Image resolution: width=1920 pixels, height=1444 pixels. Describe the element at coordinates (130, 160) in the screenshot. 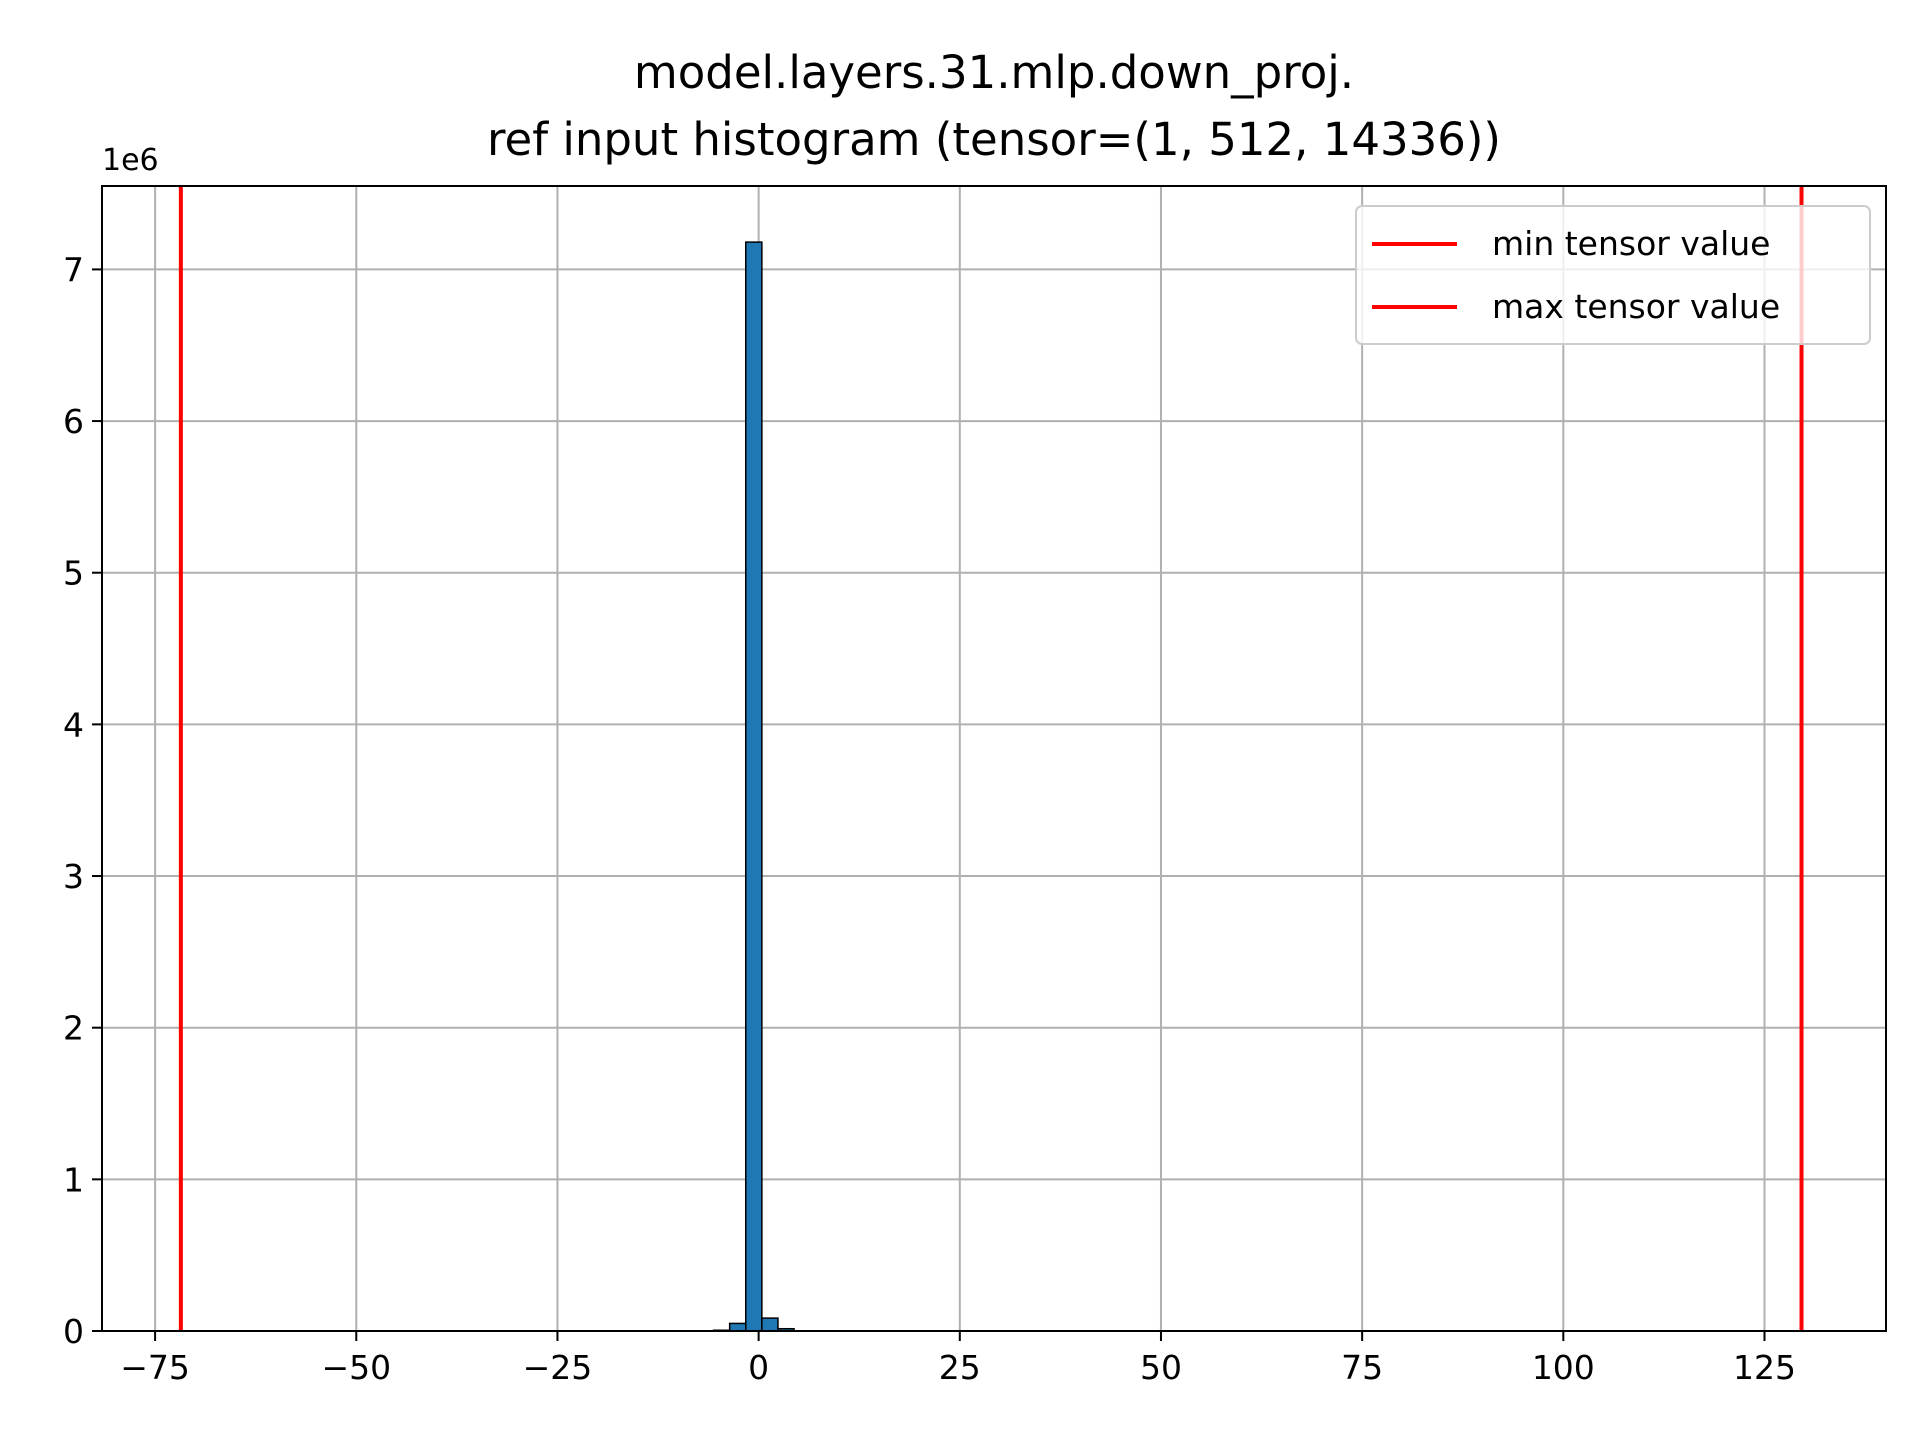

I see `y-axis-offset-label: 1e6` at that location.